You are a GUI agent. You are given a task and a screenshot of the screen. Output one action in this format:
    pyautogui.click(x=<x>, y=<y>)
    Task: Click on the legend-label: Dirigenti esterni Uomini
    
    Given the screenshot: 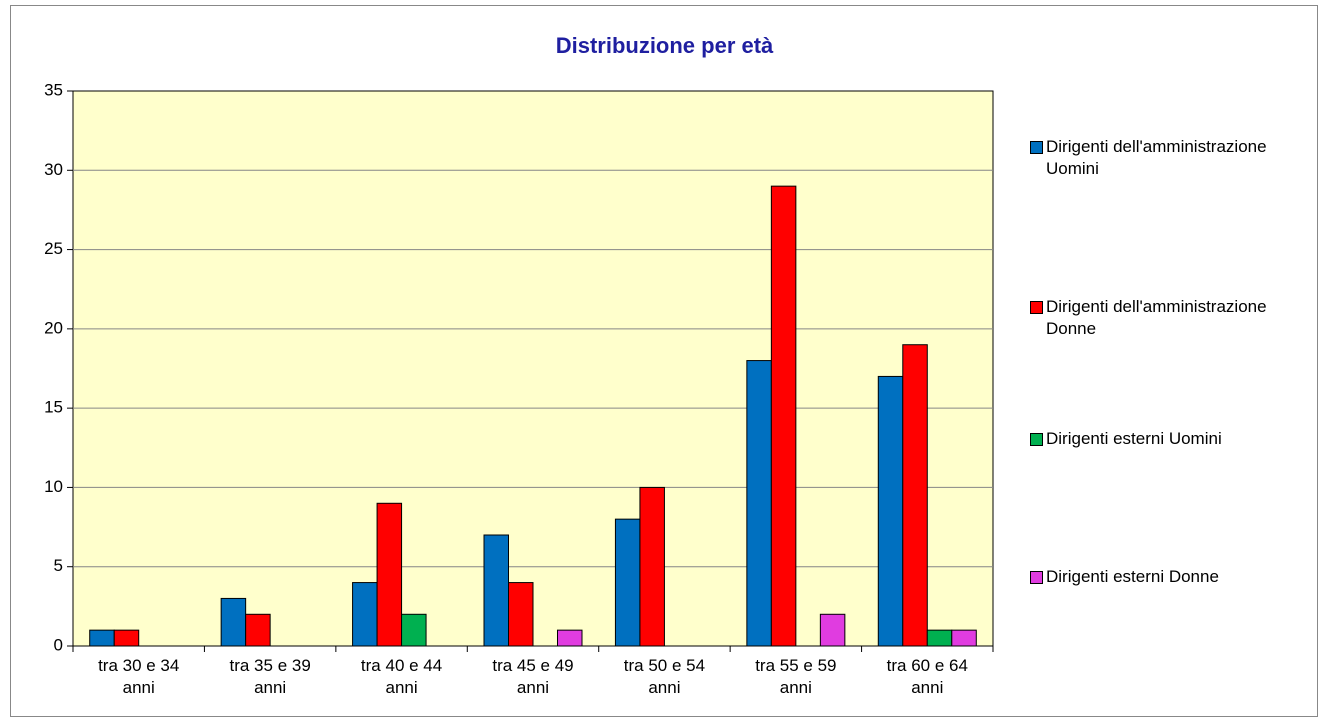 What is the action you would take?
    pyautogui.click(x=1134, y=438)
    